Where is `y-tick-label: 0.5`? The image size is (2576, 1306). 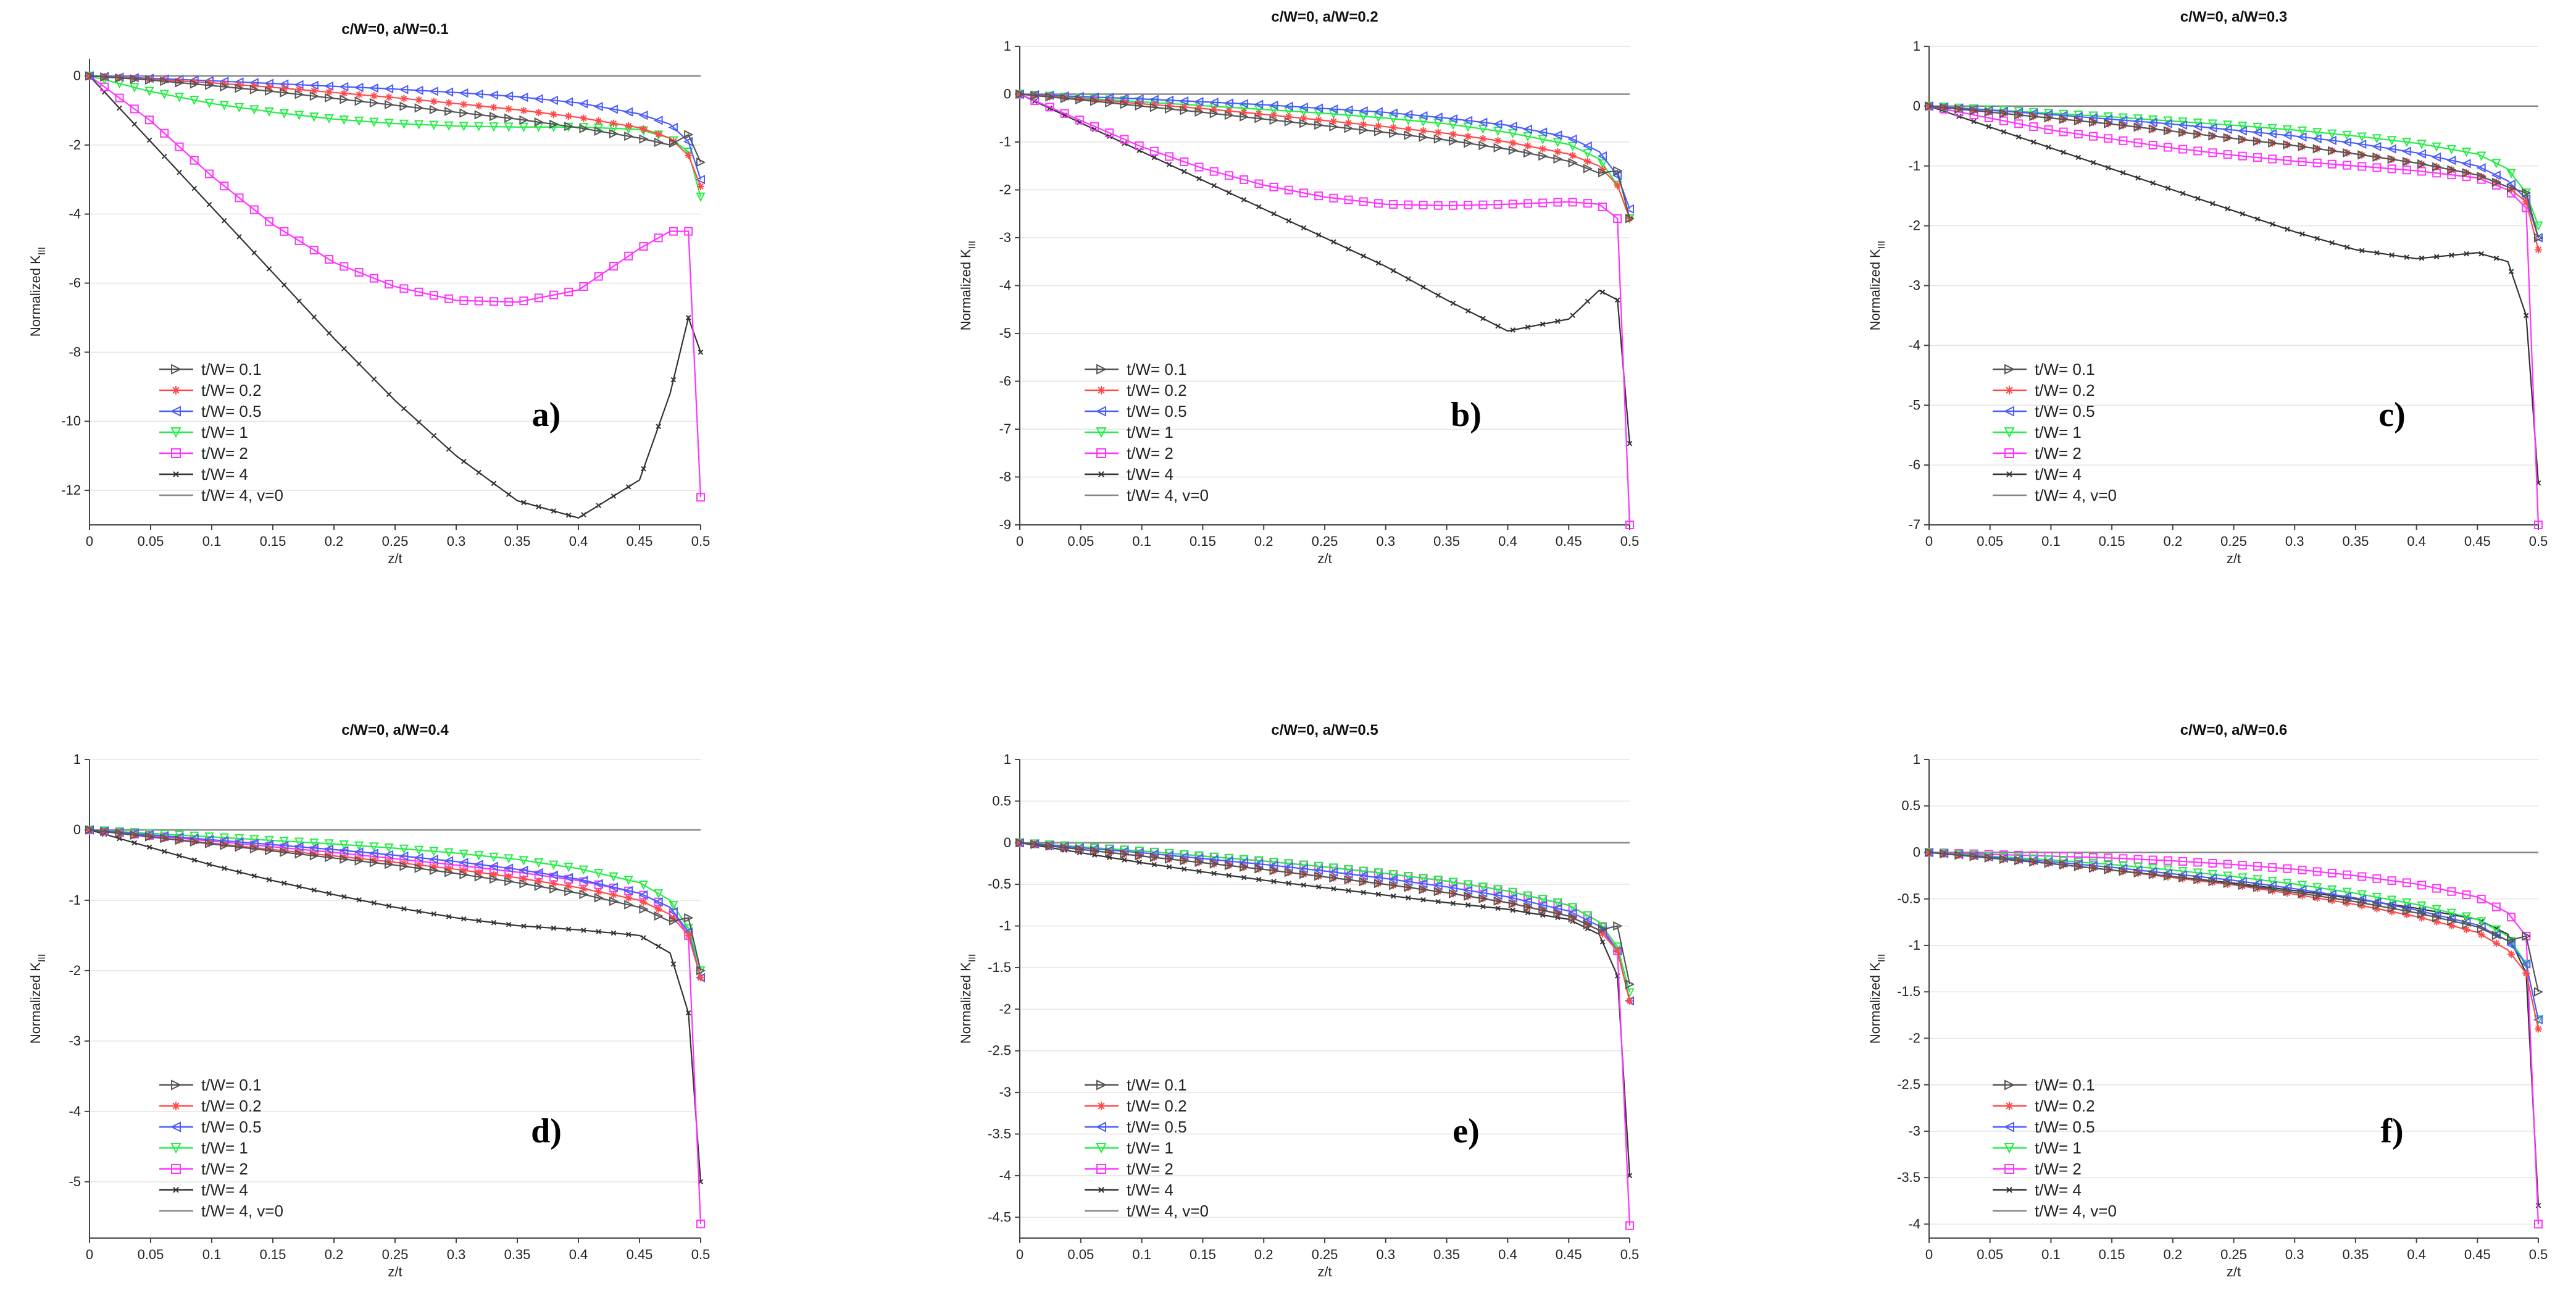
y-tick-label: 0.5 is located at coordinates (1001, 800).